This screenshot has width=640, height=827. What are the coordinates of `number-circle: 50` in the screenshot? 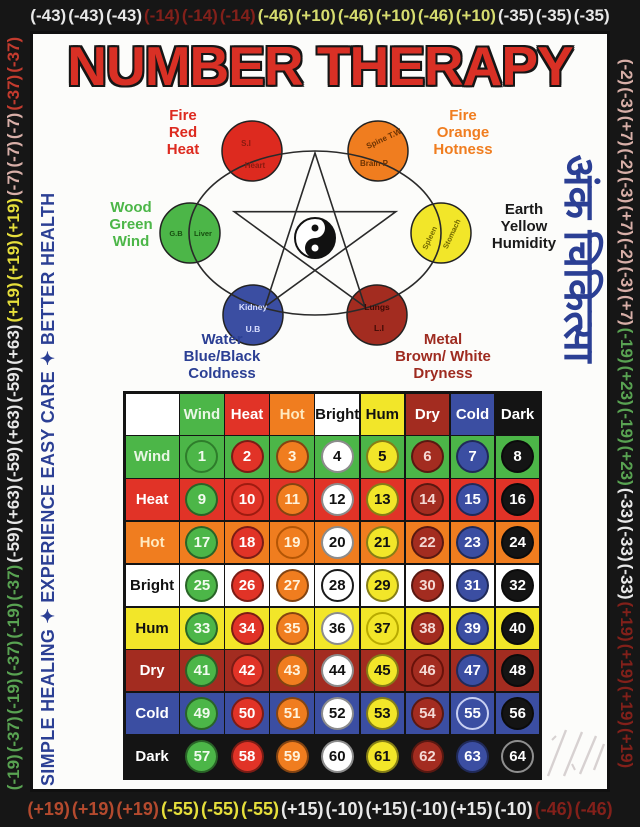 It's located at (247, 714).